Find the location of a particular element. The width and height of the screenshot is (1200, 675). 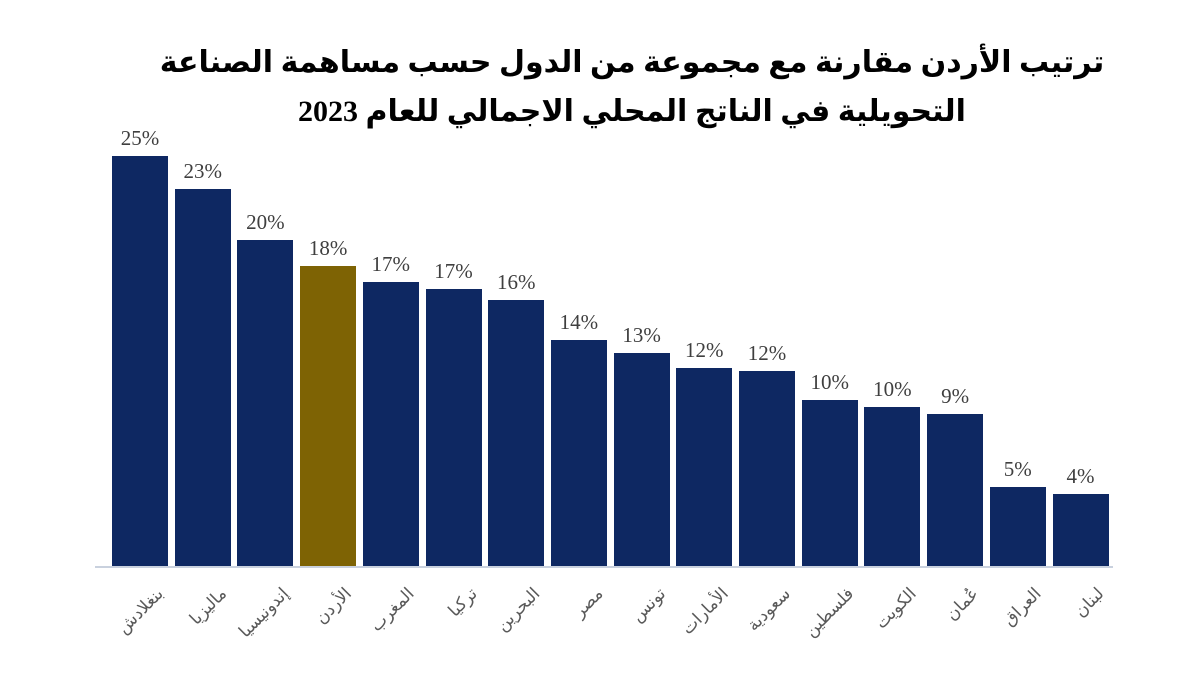

bar-tunisia: 13% is located at coordinates (641, 444).